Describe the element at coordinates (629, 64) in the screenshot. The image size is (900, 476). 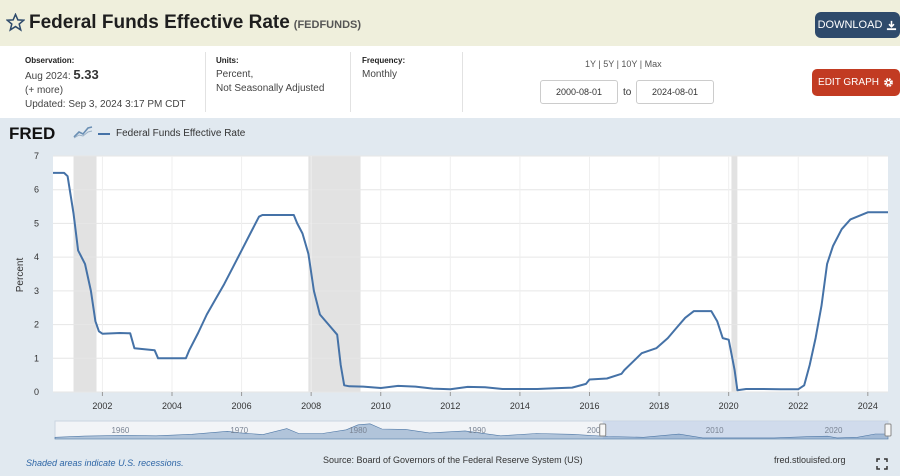
I see `range-10y: 10Y` at that location.